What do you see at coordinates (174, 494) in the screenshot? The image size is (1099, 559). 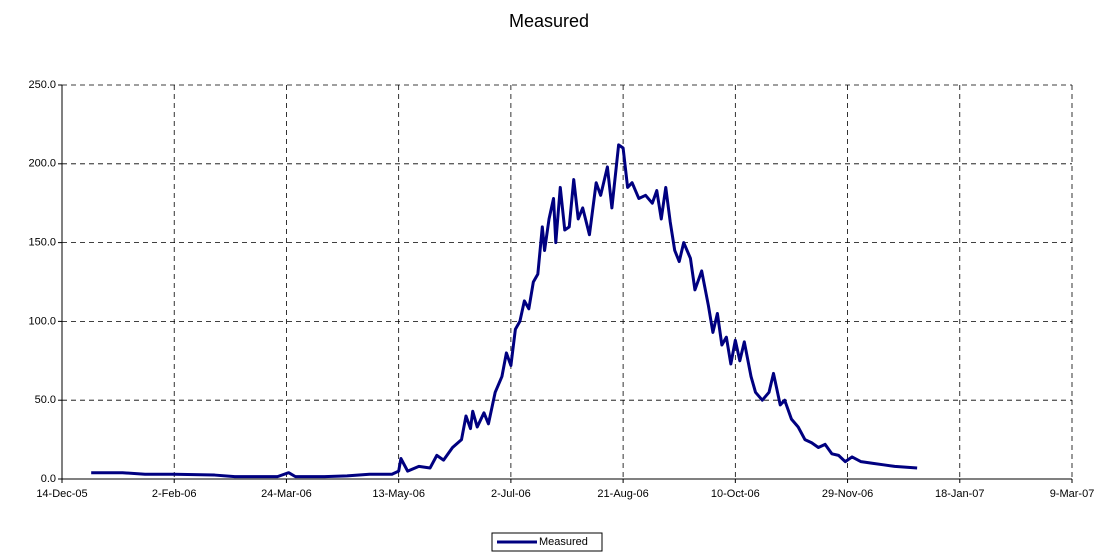 I see `x-tick-label: 2-Feb-06` at bounding box center [174, 494].